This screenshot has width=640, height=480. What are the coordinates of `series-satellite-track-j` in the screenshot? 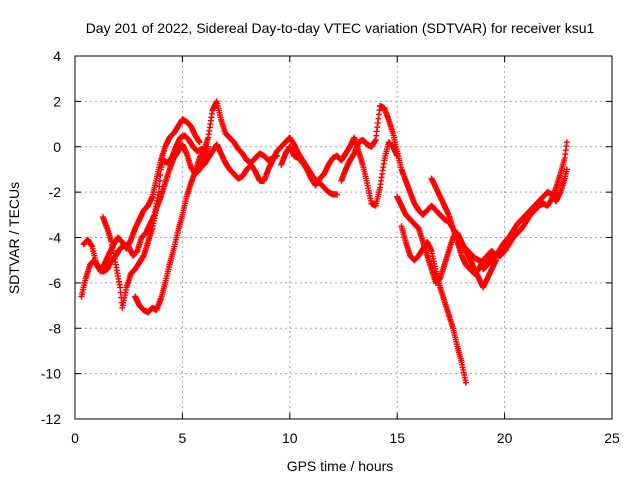 It's located at (499, 208).